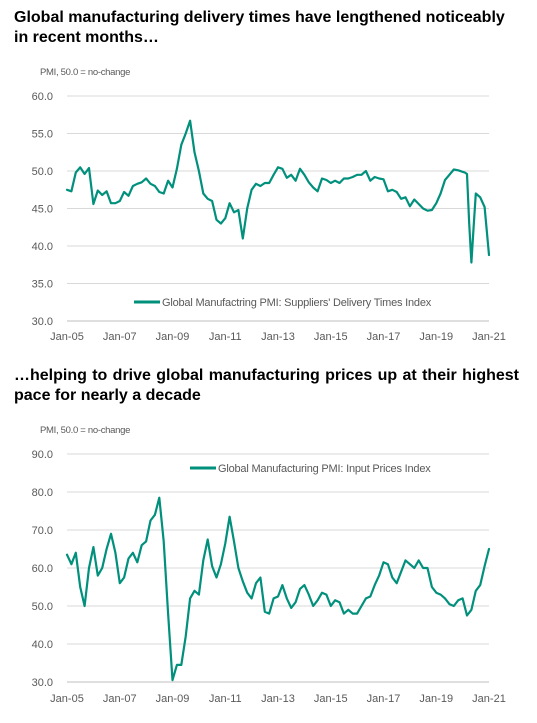 The height and width of the screenshot is (723, 537). I want to click on y-tick-label: 35.0, so click(42, 285).